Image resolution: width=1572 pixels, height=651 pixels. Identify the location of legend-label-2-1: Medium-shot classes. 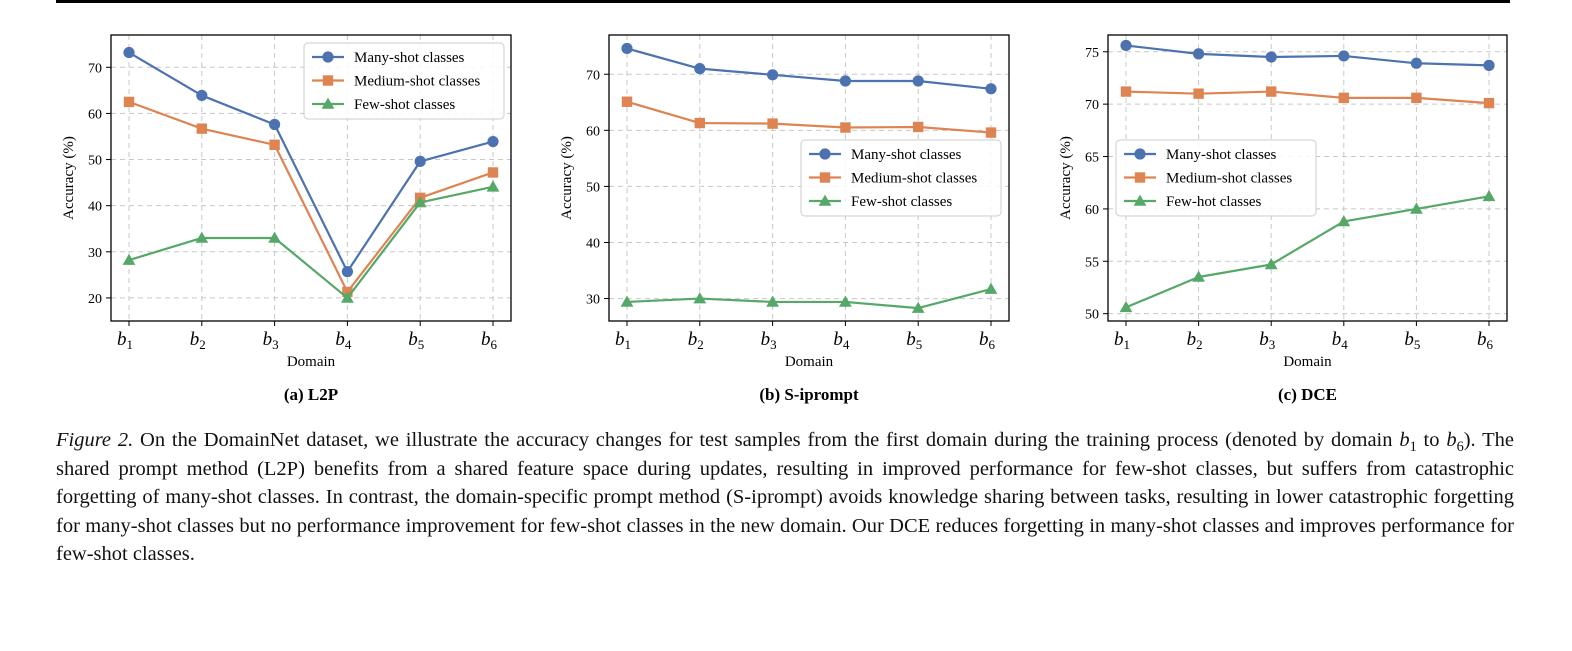
(1229, 179).